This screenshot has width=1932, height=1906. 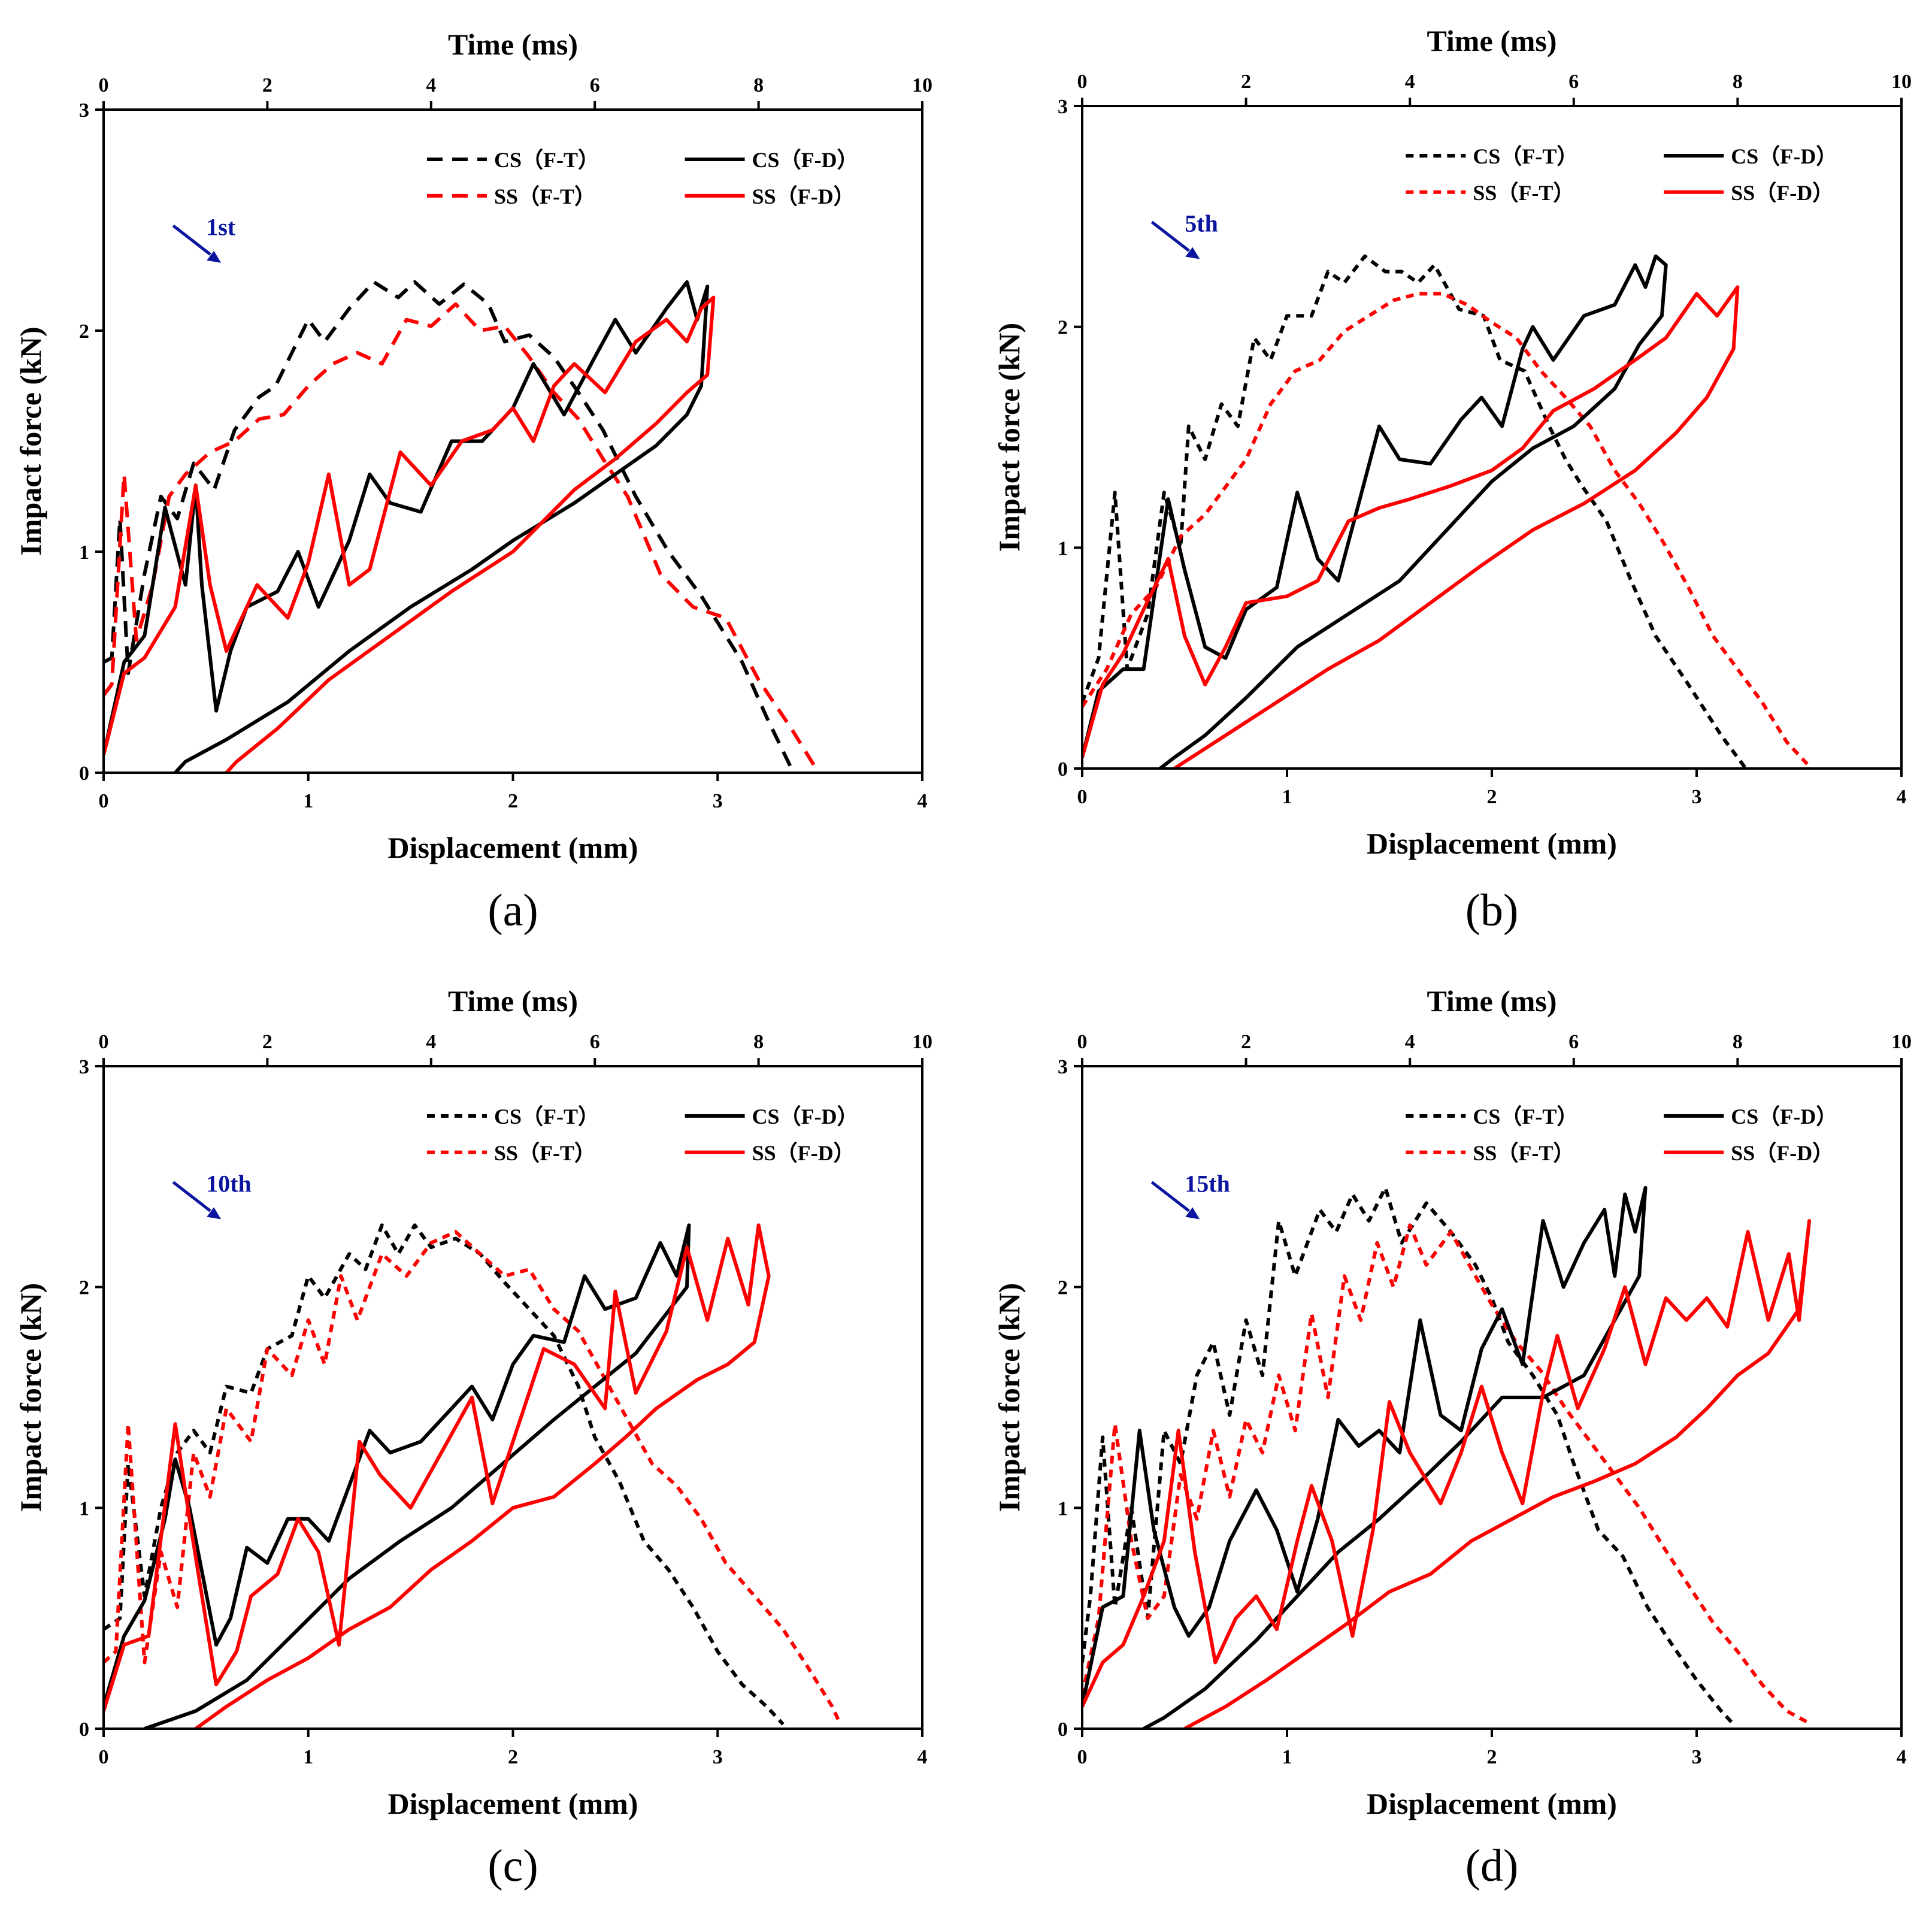 I want to click on plot-frame, so click(x=1492, y=1397).